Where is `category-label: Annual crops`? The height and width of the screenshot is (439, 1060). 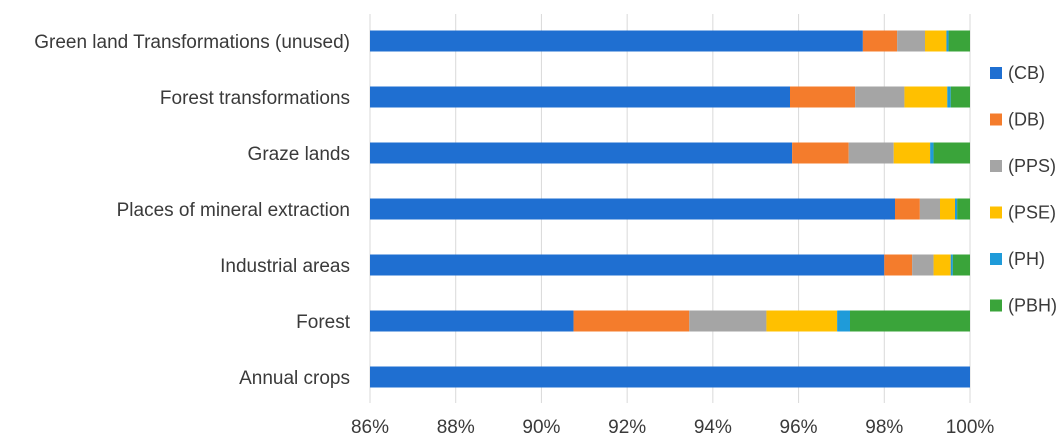
category-label: Annual crops is located at coordinates (294, 378).